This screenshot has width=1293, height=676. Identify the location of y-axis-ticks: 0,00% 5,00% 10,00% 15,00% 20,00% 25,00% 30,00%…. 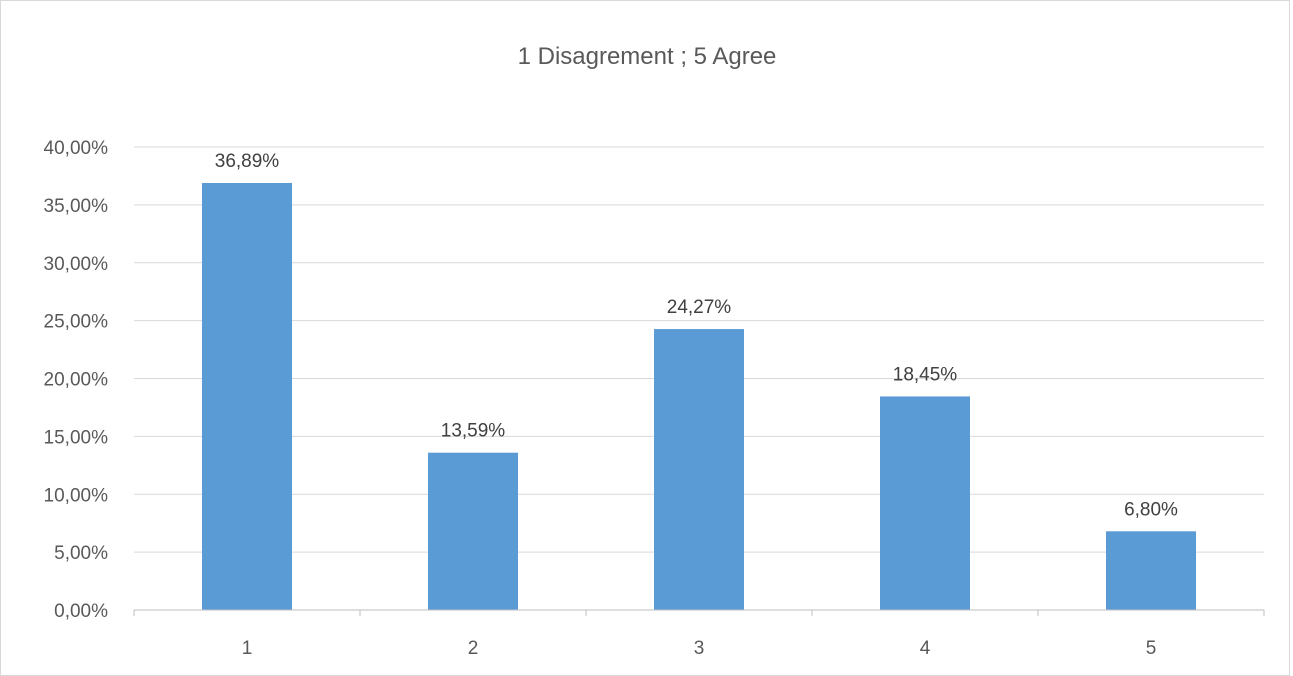
(76, 380).